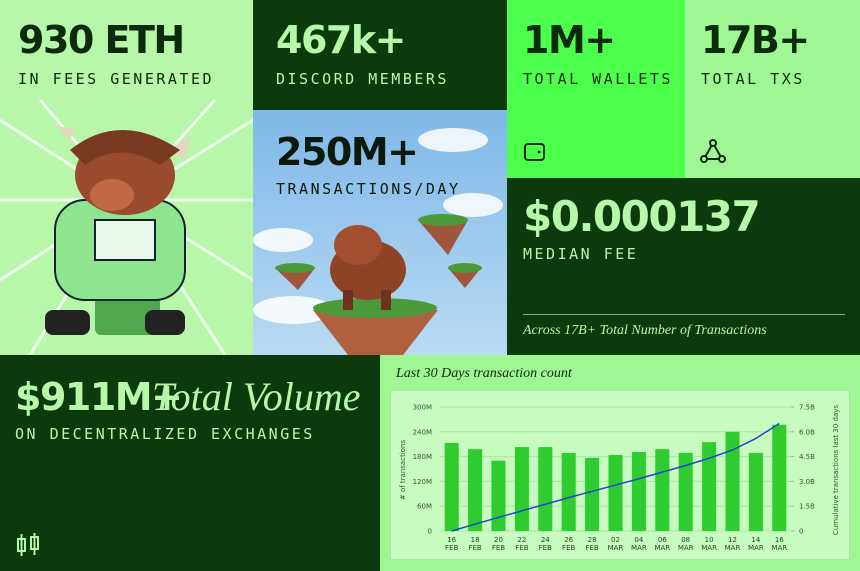  What do you see at coordinates (709, 544) in the screenshot?
I see `x-tick-label: 10 MAR` at bounding box center [709, 544].